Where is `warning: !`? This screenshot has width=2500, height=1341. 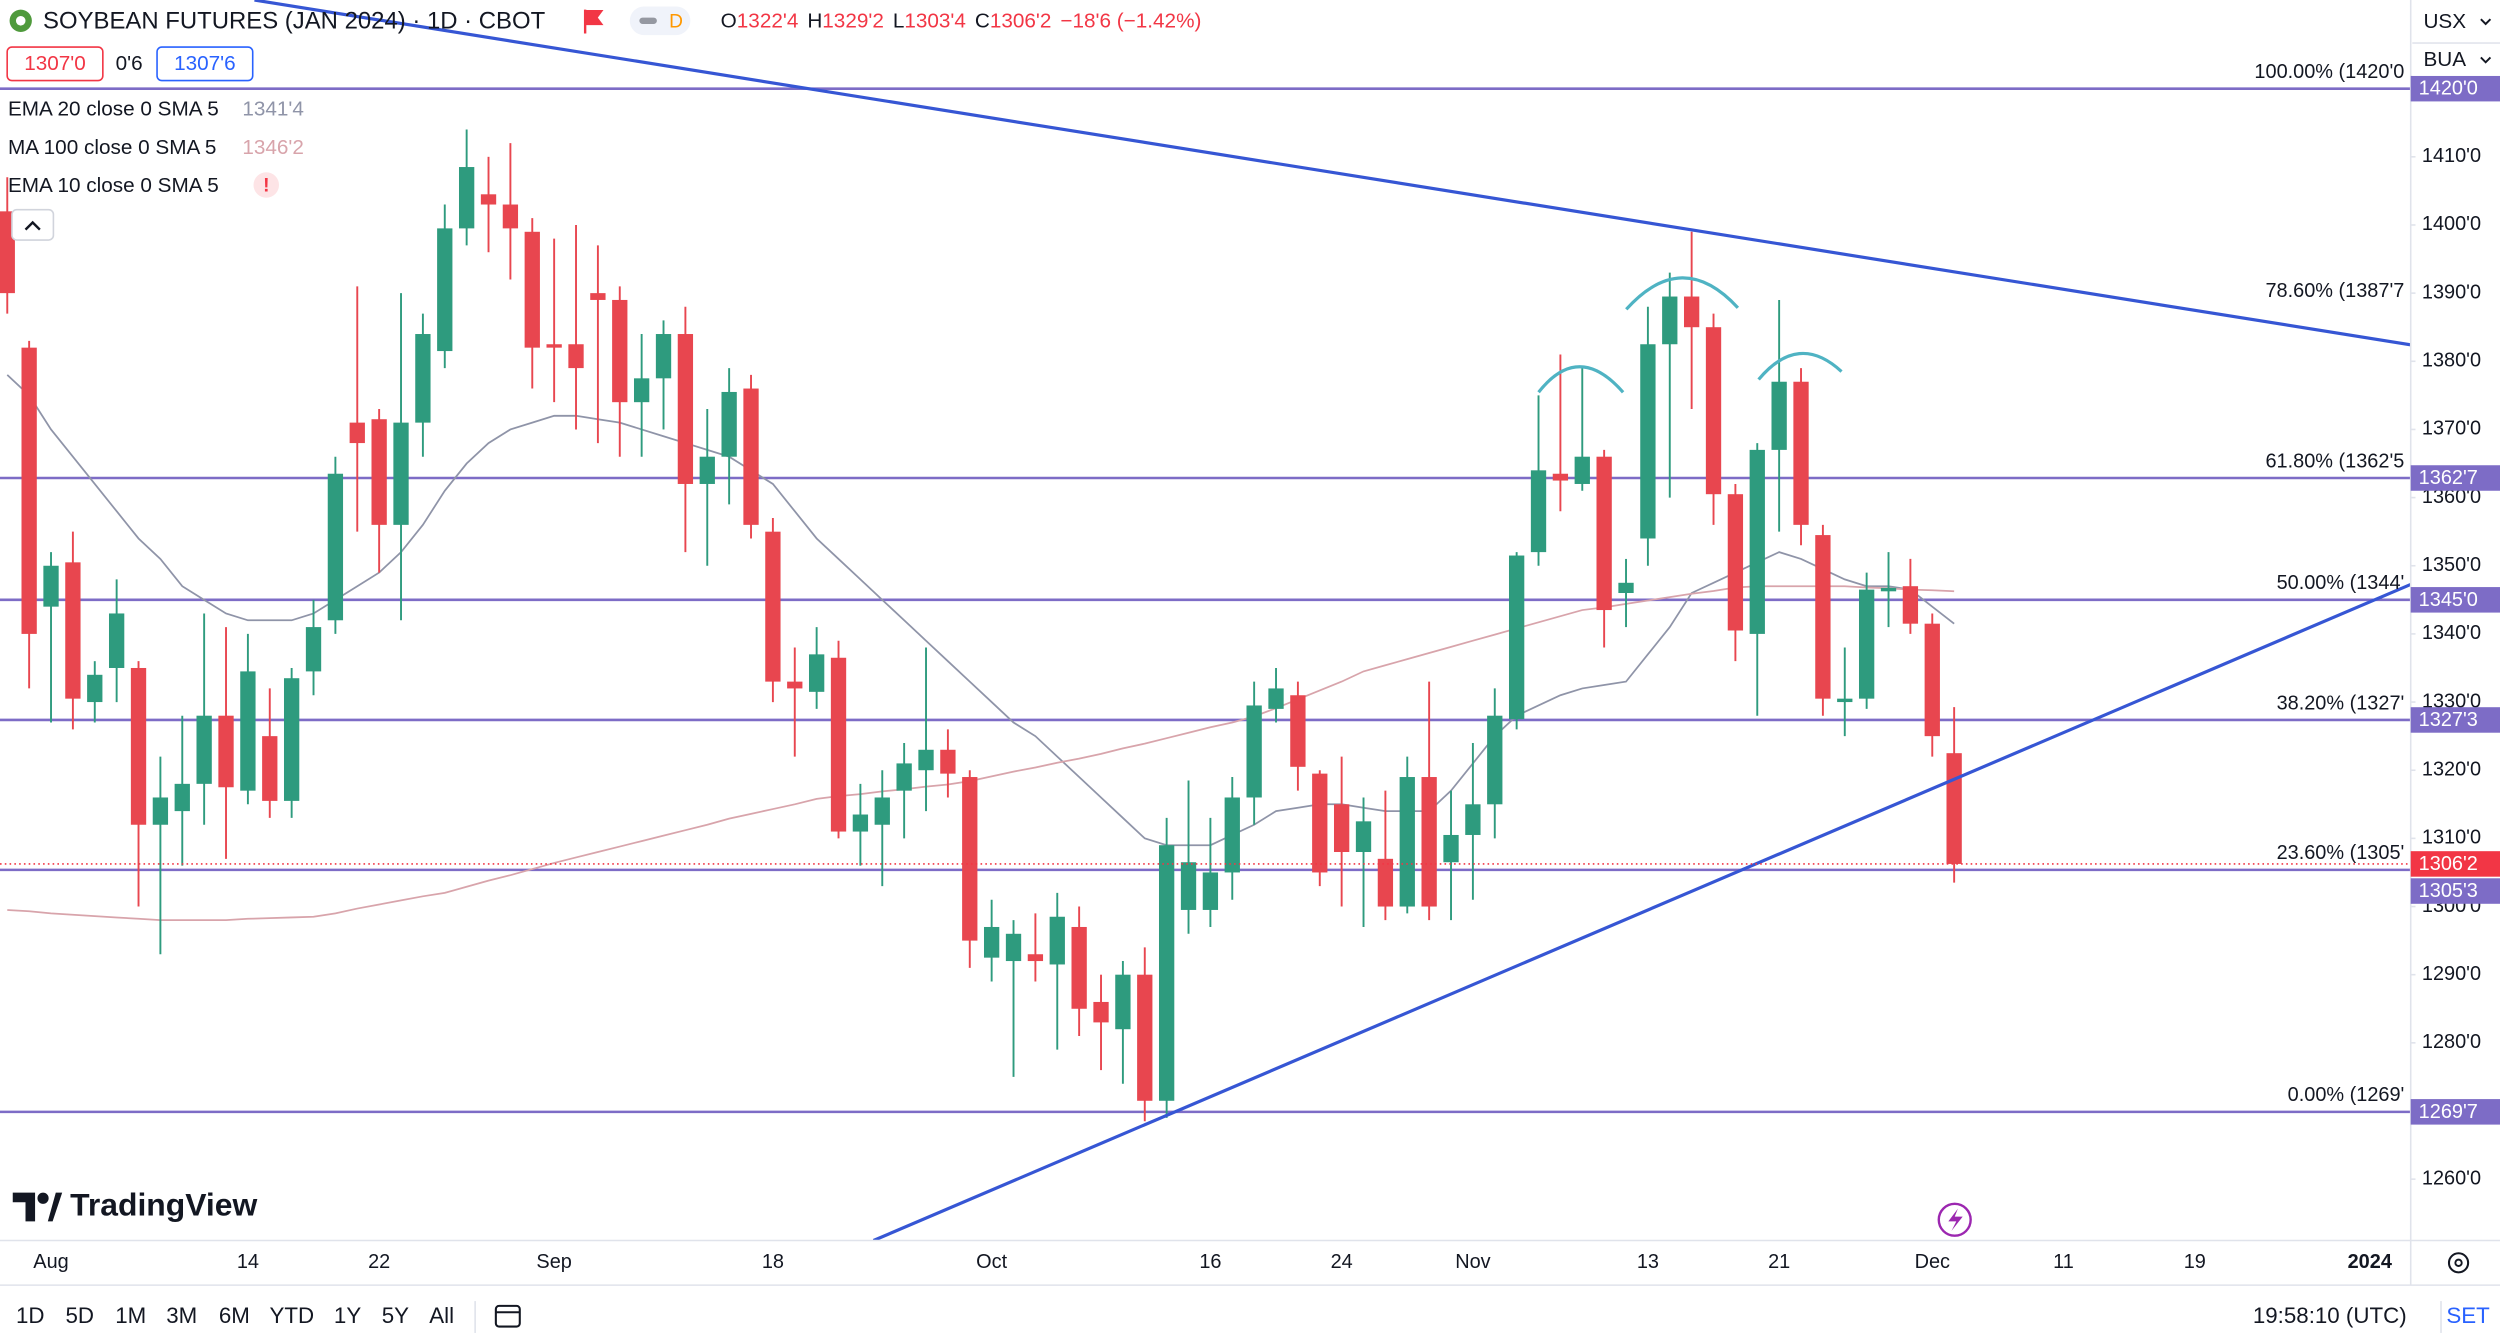
warning: ! is located at coordinates (266, 186).